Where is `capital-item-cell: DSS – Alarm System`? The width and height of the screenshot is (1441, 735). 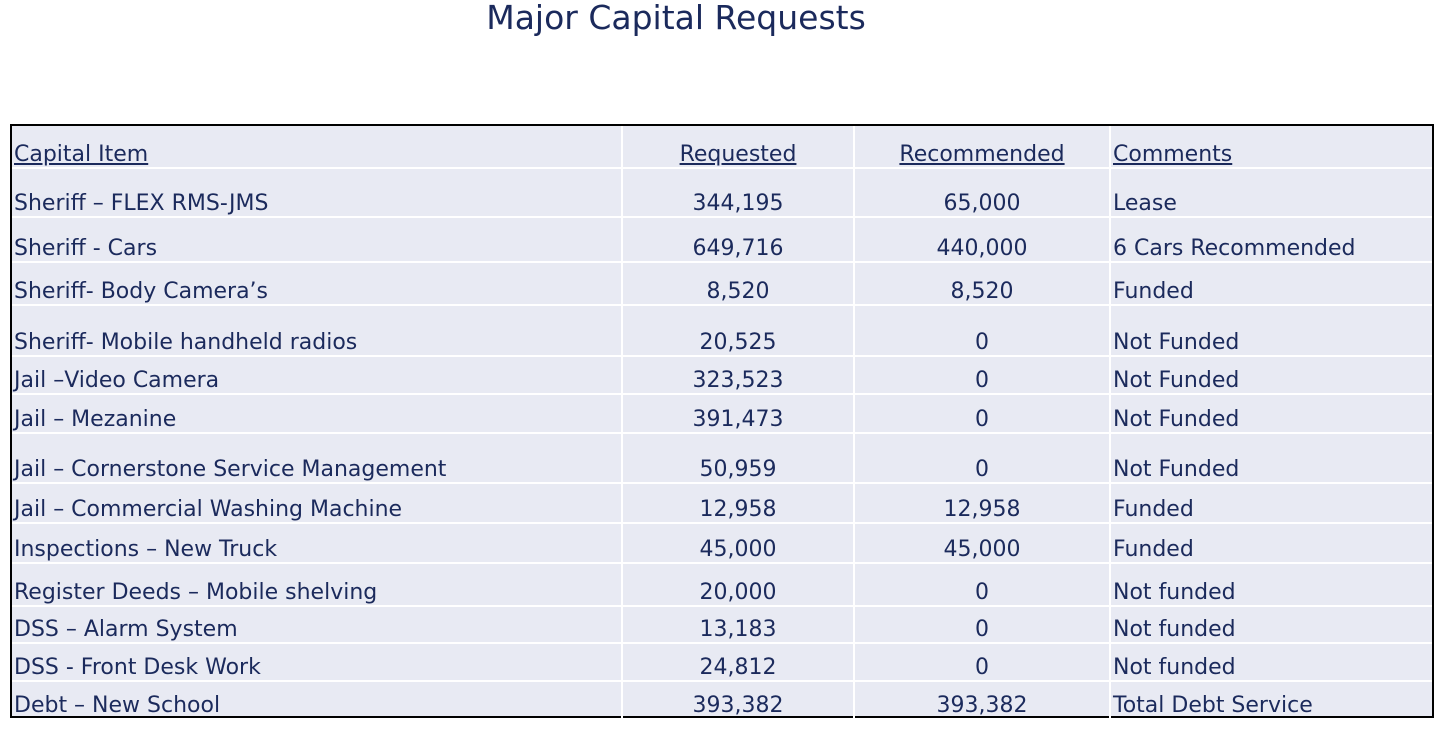
capital-item-cell: DSS – Alarm System is located at coordinates (317, 625).